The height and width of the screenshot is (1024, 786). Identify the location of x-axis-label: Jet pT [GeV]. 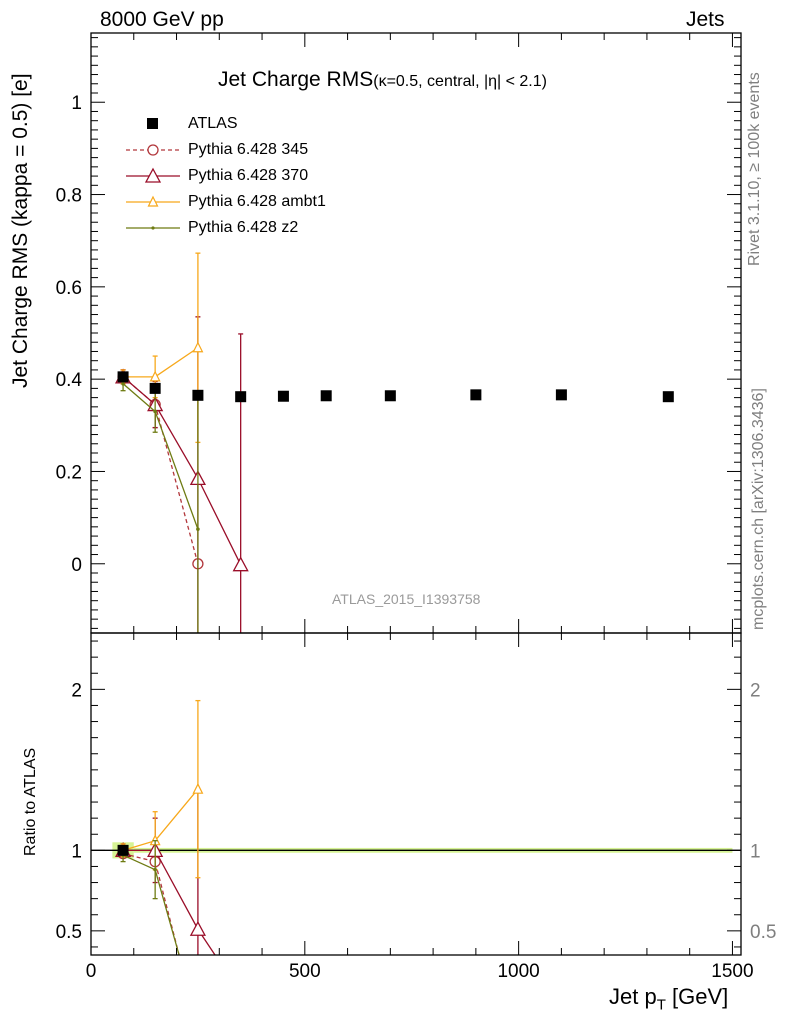
(668, 998).